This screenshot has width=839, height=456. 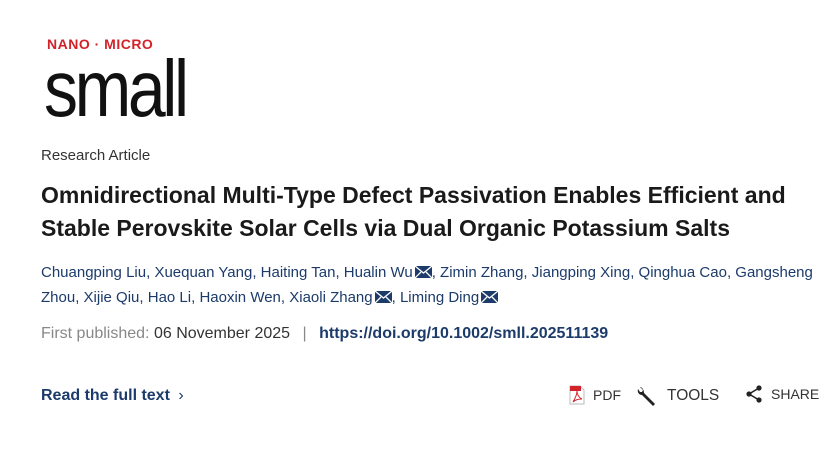 What do you see at coordinates (378, 272) in the screenshot?
I see `author-link: Hualin Wu` at bounding box center [378, 272].